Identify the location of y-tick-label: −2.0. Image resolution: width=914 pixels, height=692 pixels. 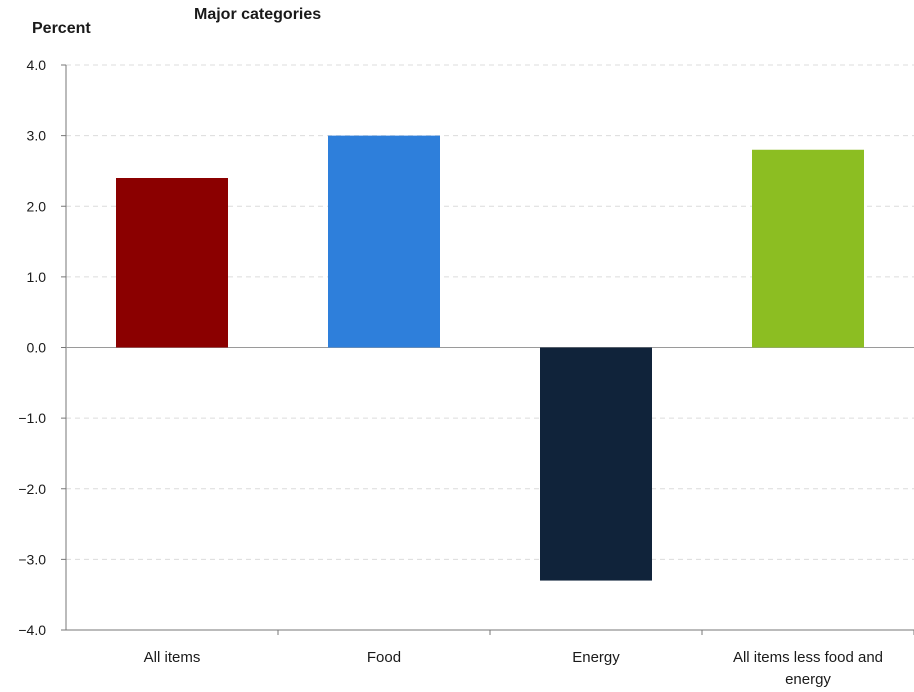
(32, 489).